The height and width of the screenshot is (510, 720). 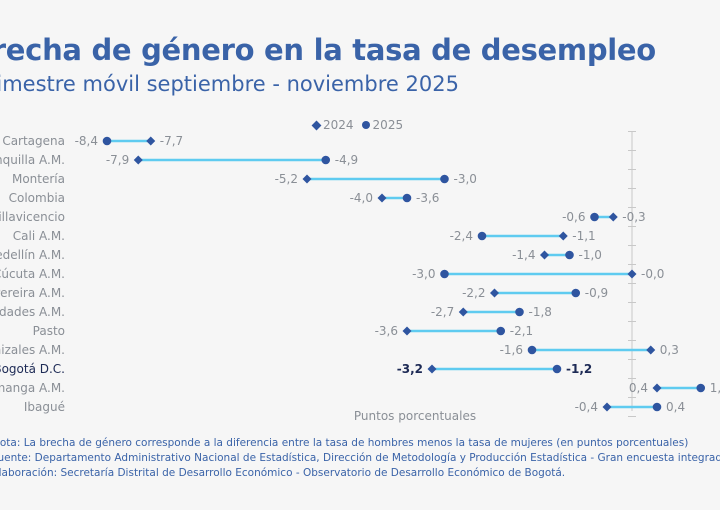 What do you see at coordinates (32, 255) in the screenshot?
I see `category-label: Medellín A.M.` at bounding box center [32, 255].